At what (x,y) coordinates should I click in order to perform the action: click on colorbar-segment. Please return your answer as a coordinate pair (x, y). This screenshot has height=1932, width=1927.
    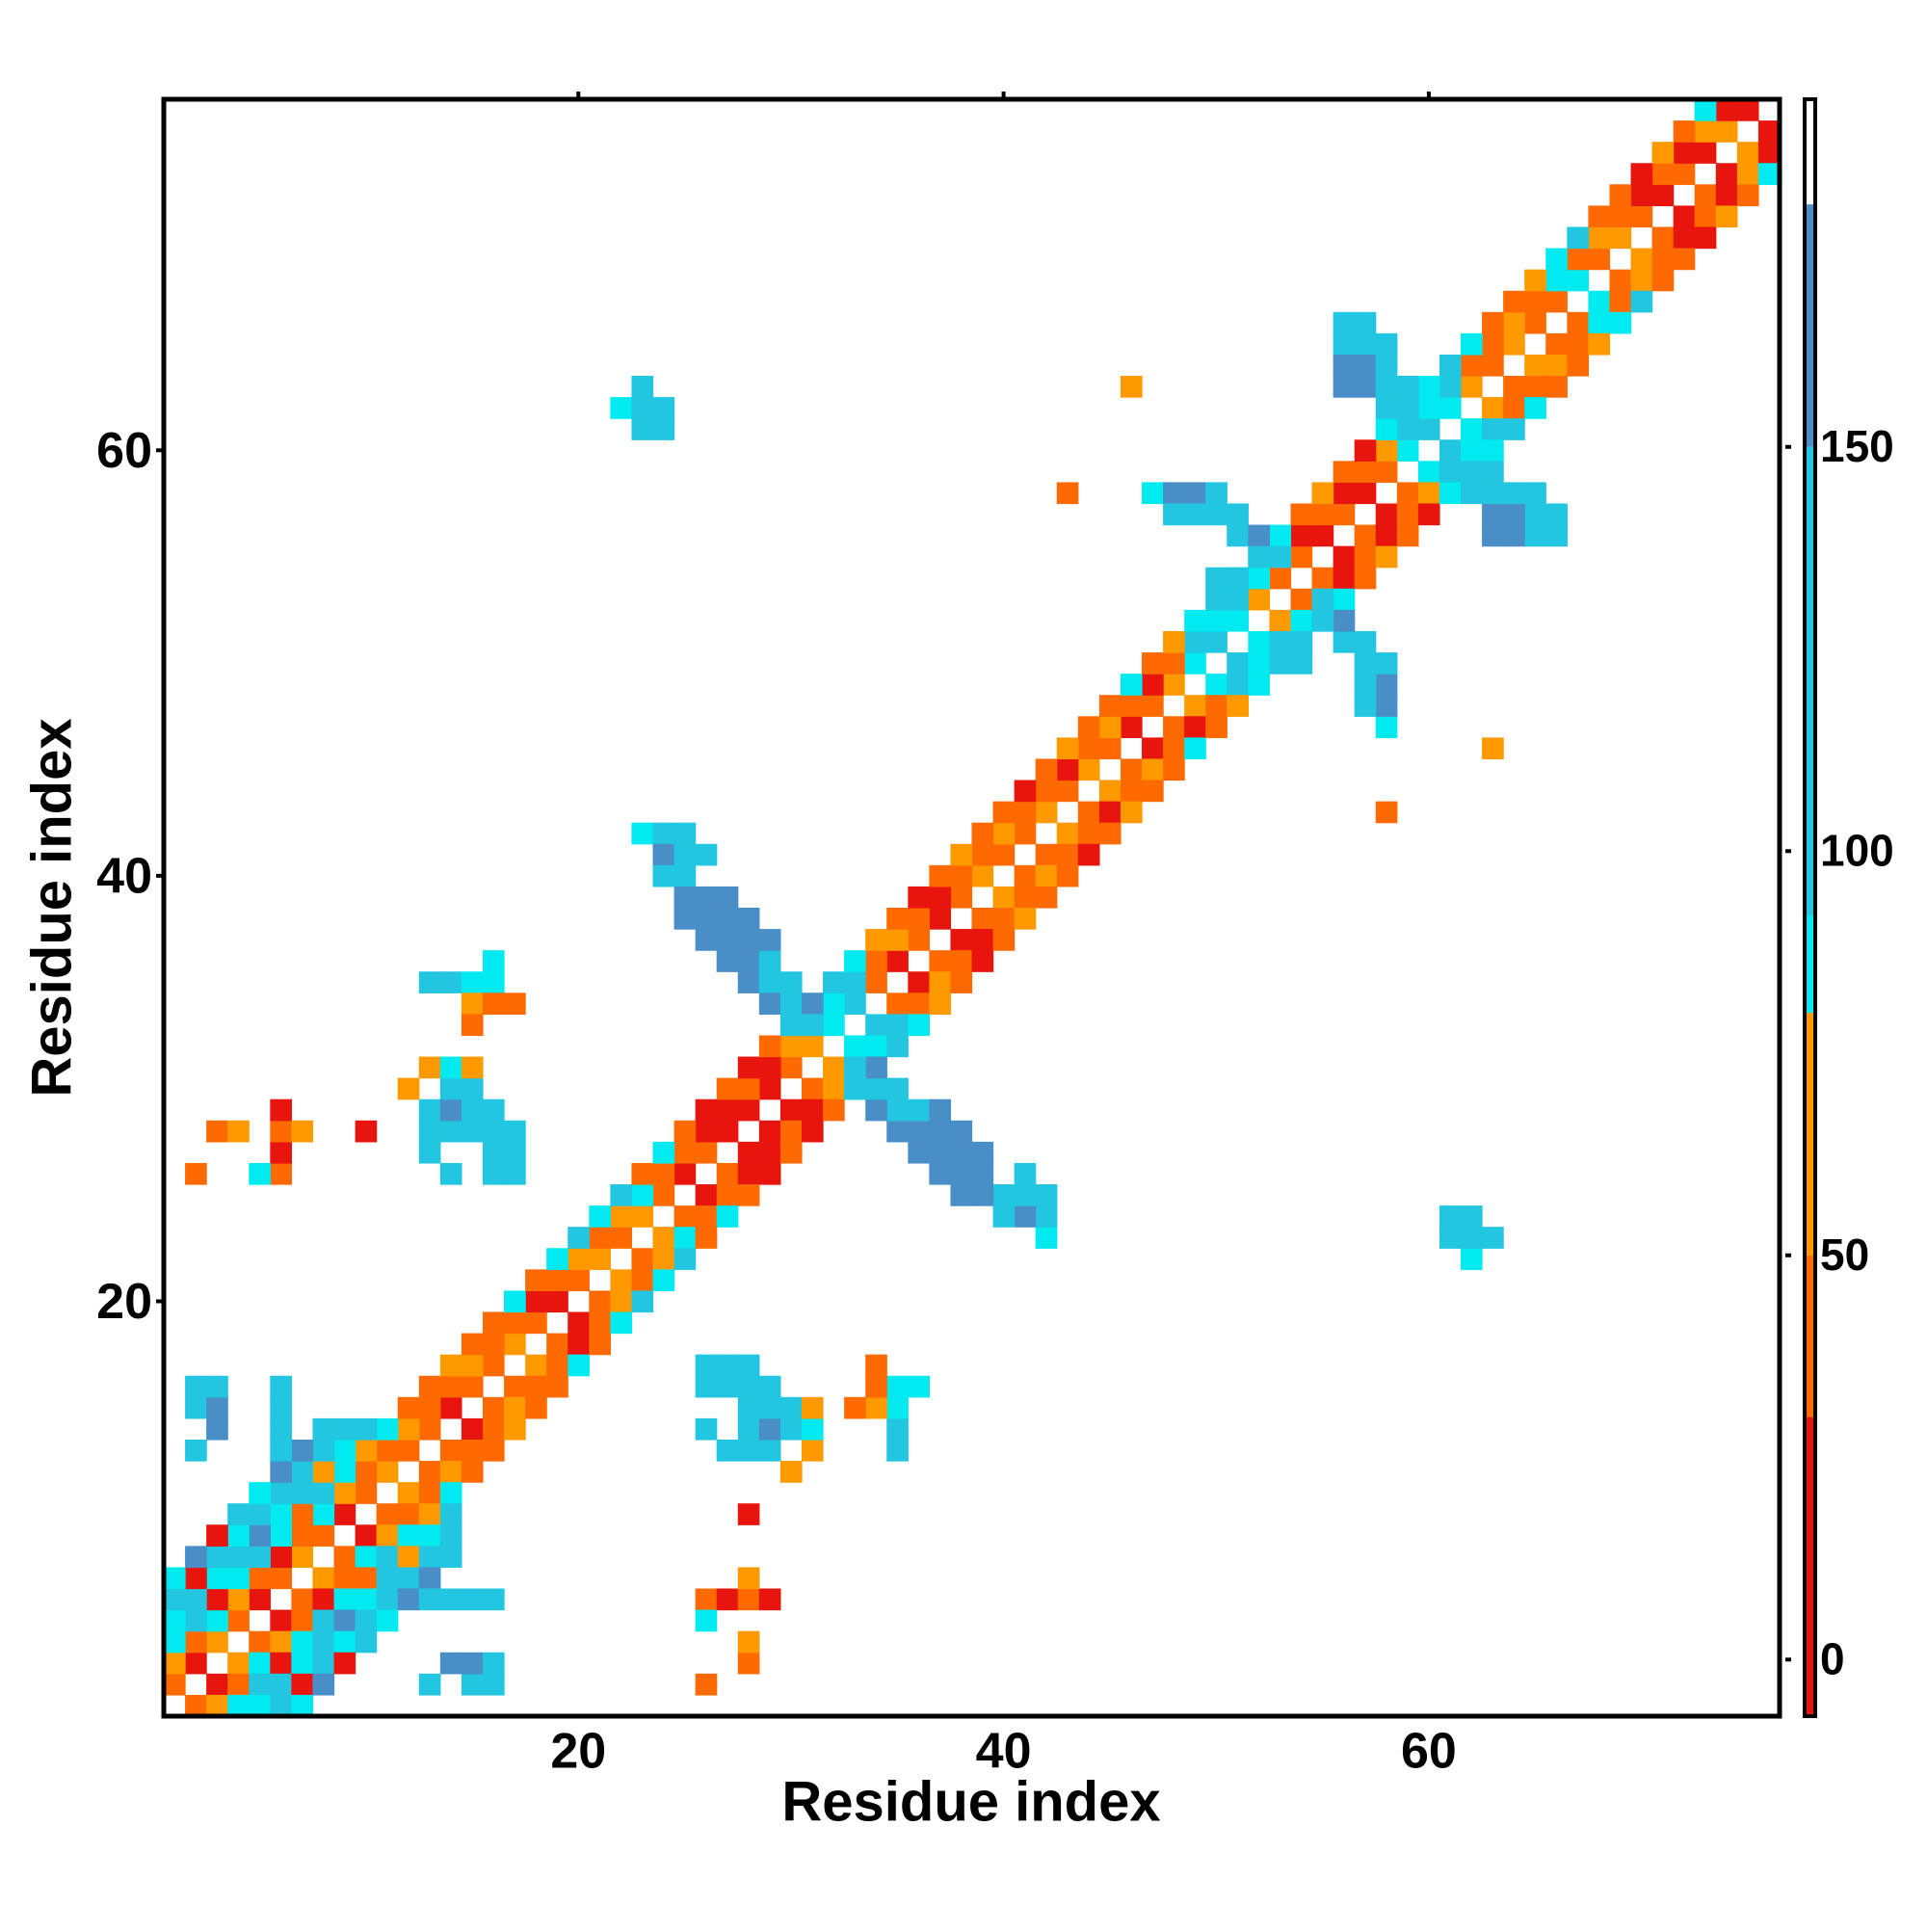
    Looking at the image, I should click on (1810, 1336).